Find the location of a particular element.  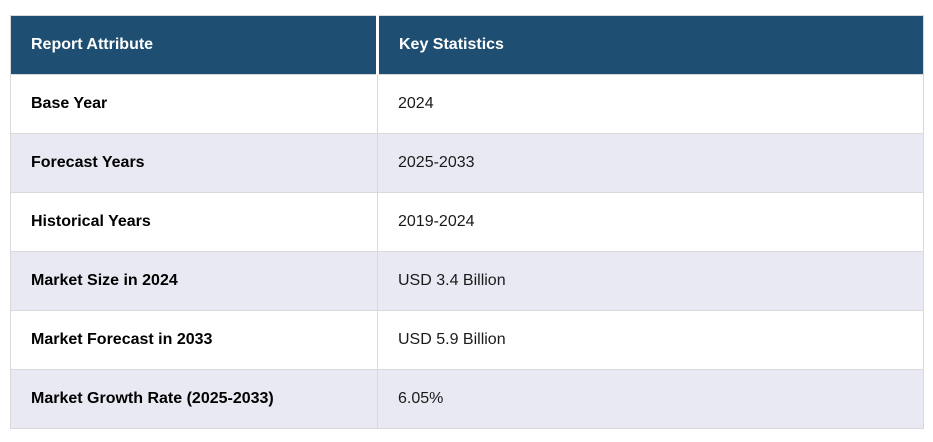

value-cell: 2024 is located at coordinates (650, 104).